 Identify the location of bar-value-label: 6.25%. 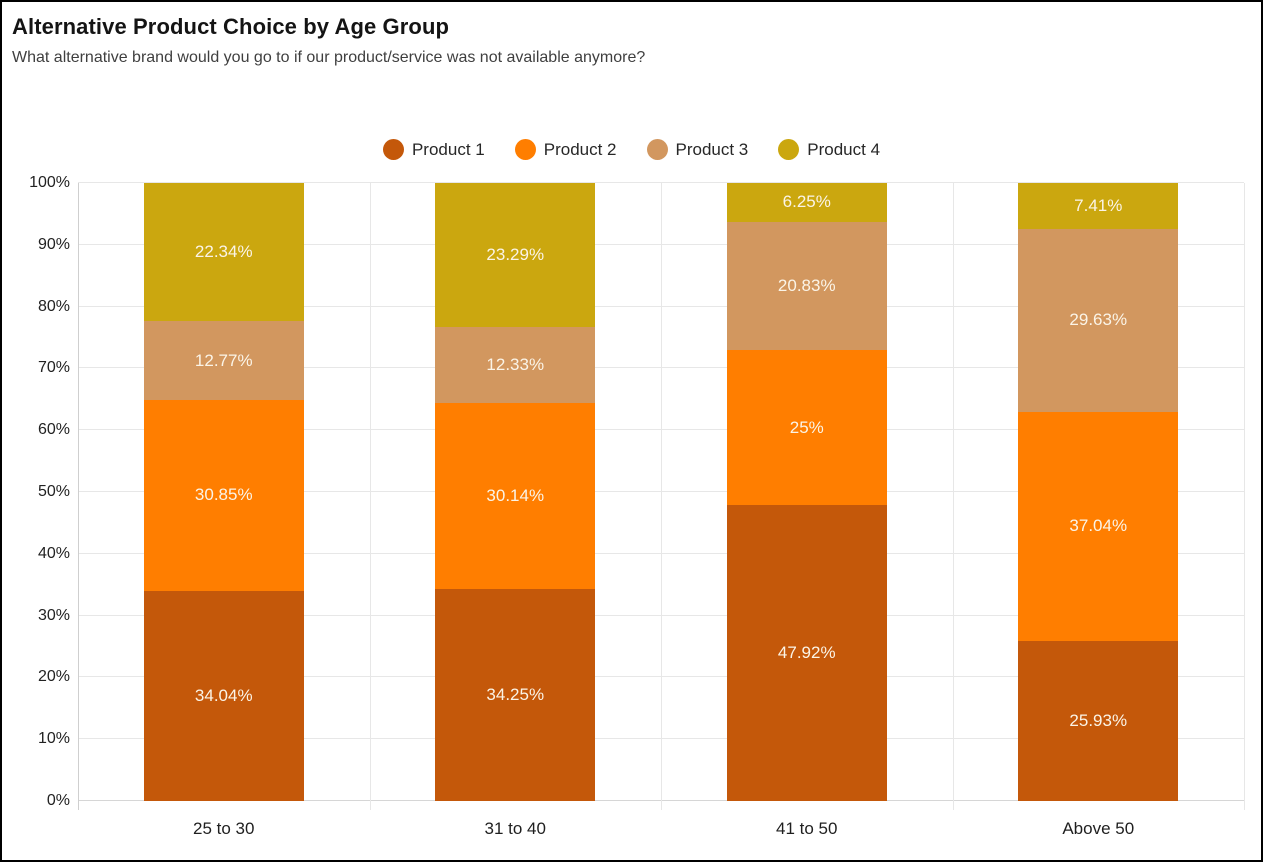
(806, 202).